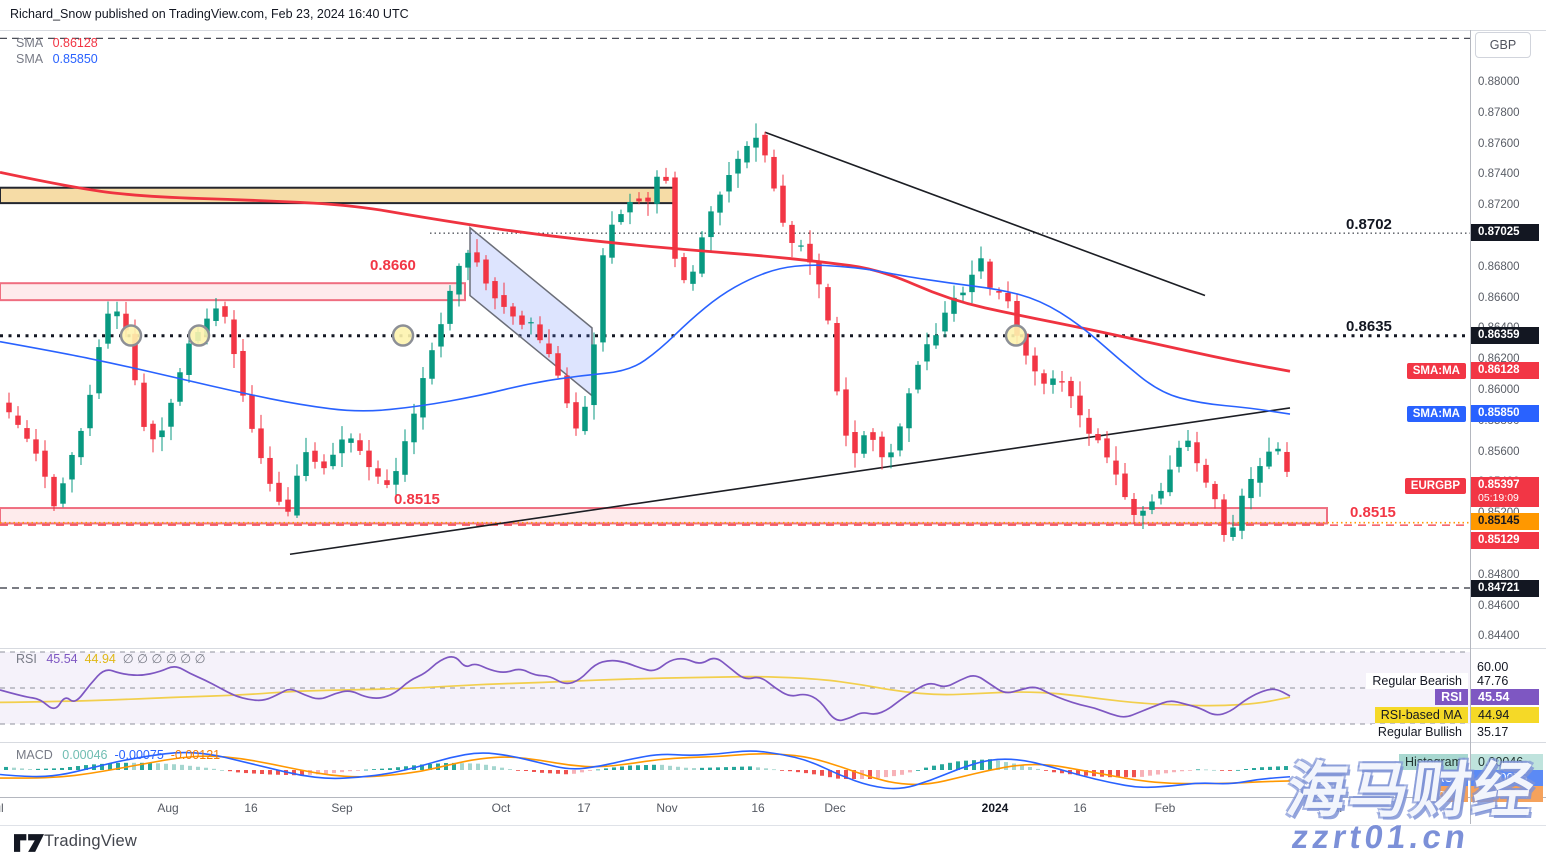  I want to click on pane-separator-macd, so click(773, 742).